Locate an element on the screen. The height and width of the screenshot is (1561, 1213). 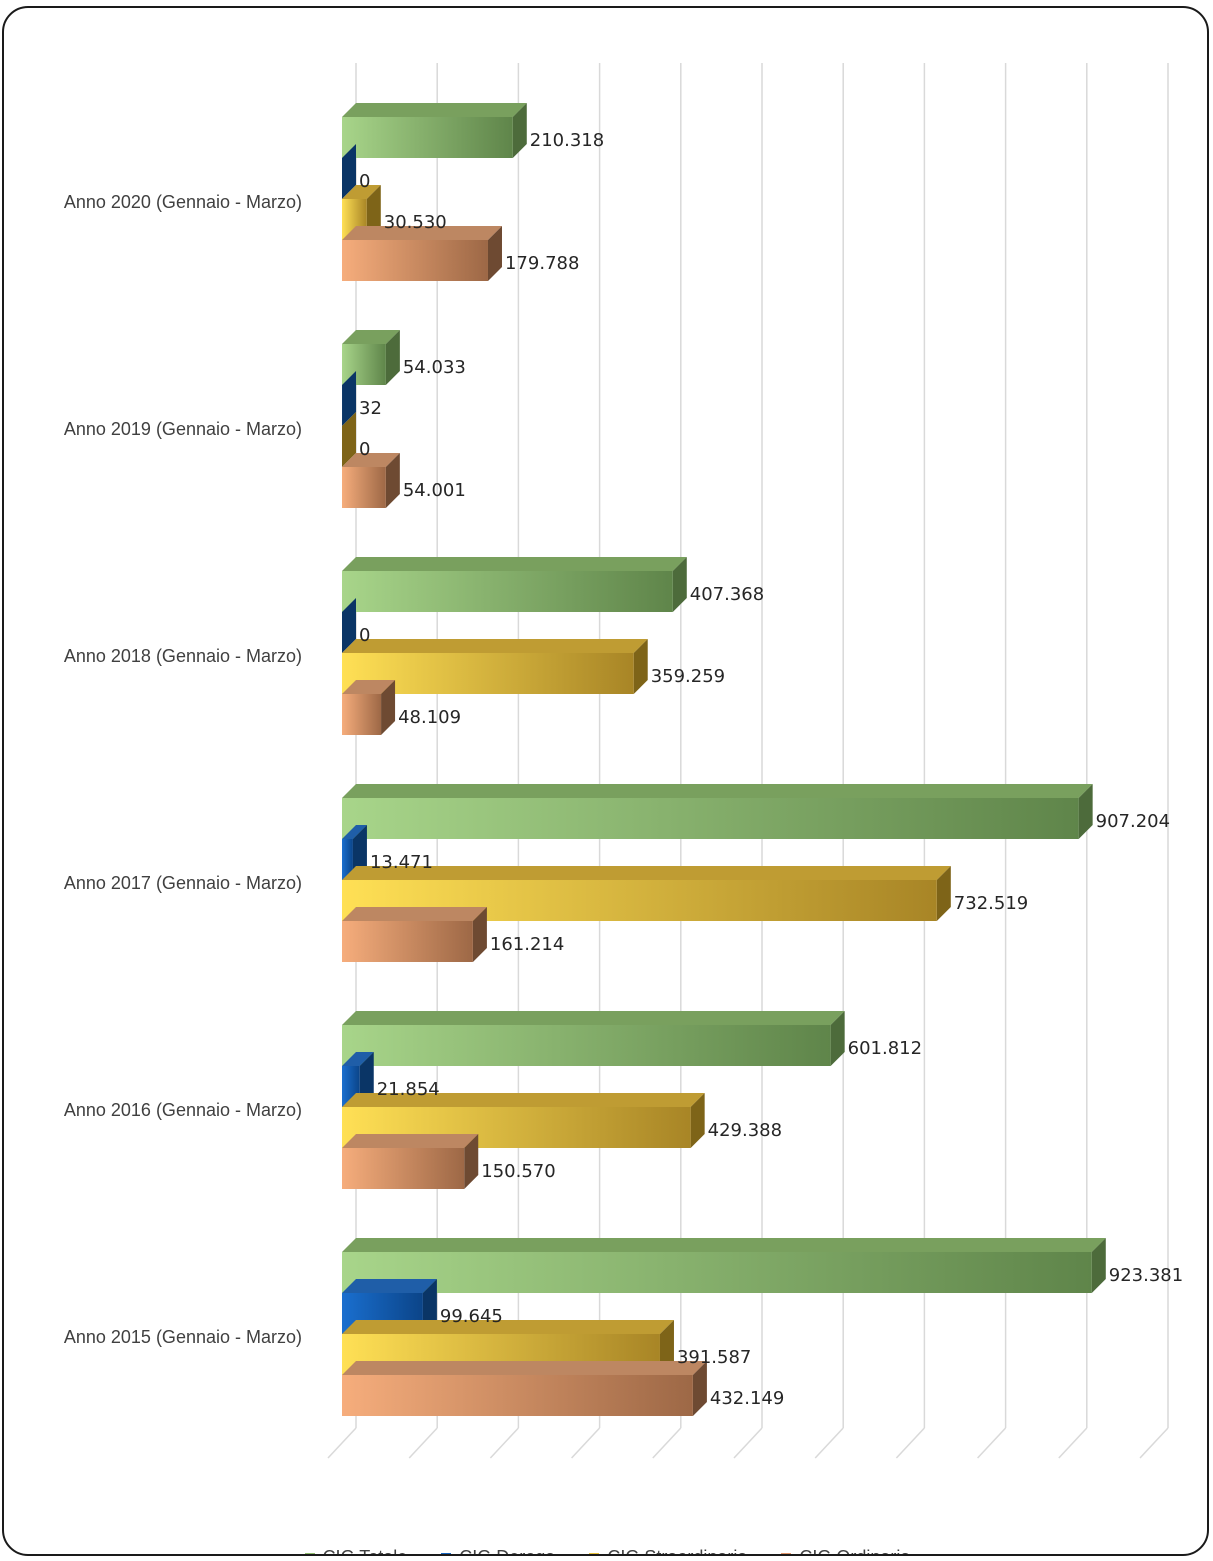
data-label-deroga: 99.645 is located at coordinates (471, 1316).